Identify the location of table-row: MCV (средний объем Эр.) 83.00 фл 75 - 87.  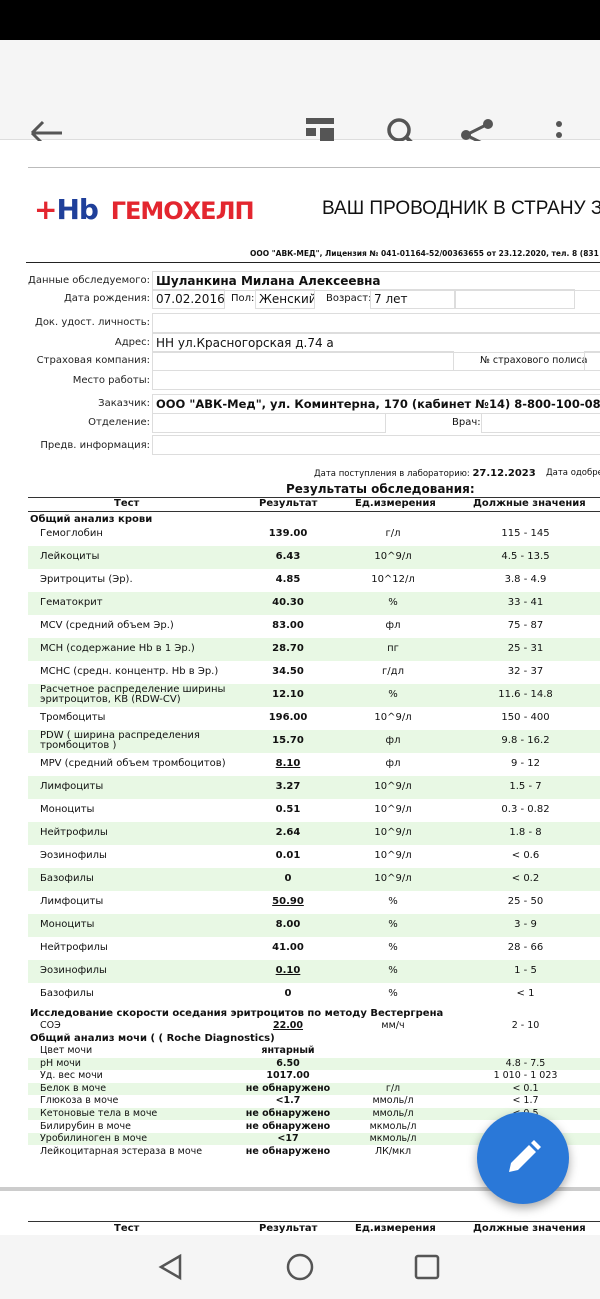
(314, 626).